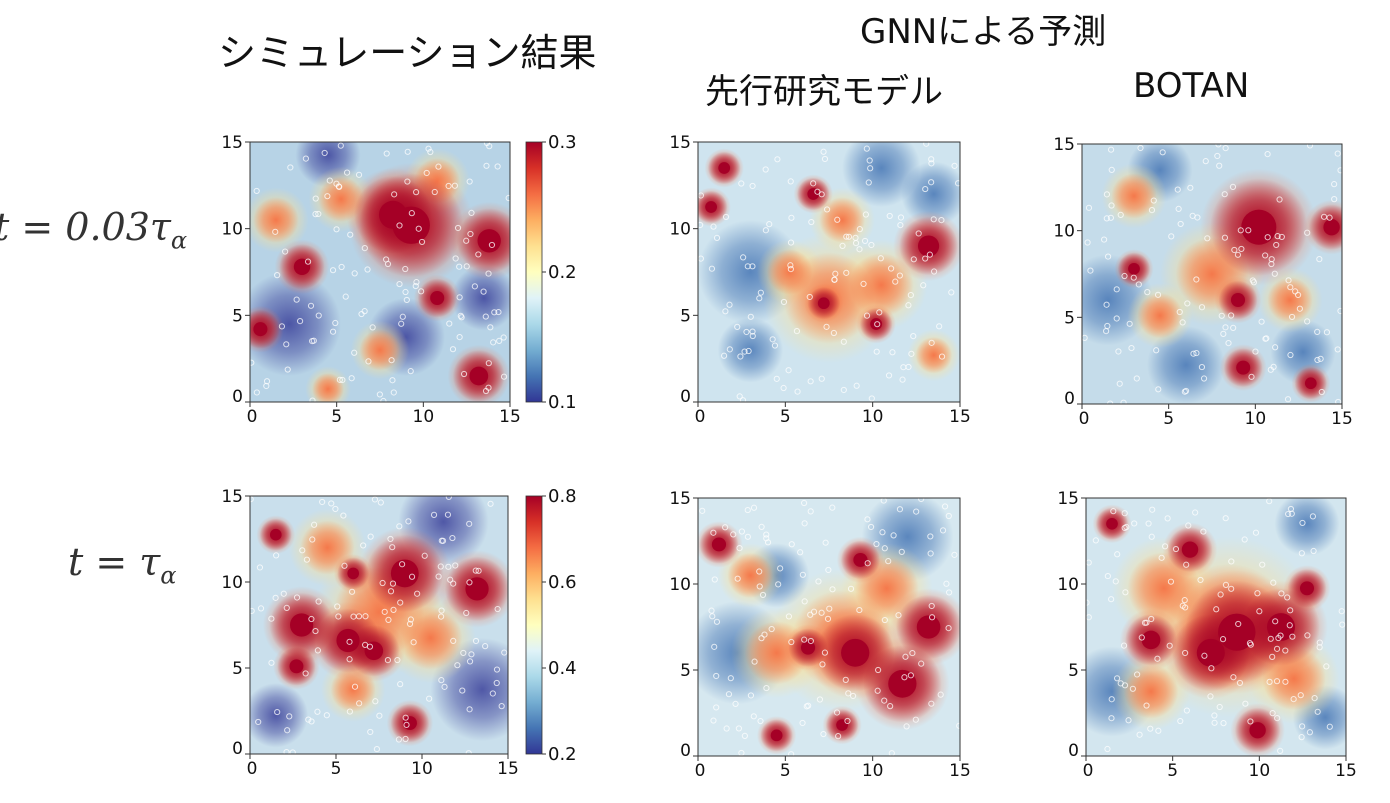  Describe the element at coordinates (1073, 671) in the screenshot. I see `y-tick-label: 5` at that location.